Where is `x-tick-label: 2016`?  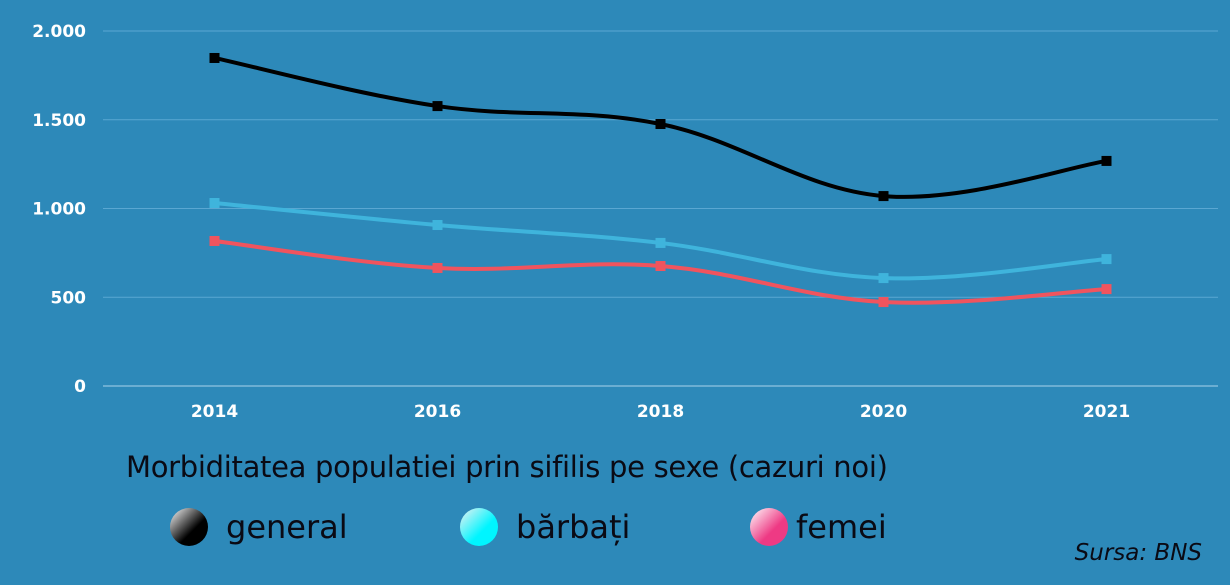
x-tick-label: 2016 is located at coordinates (437, 412).